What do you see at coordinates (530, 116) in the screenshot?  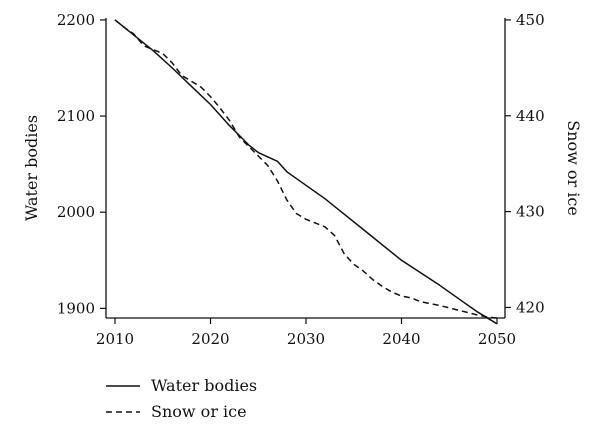 I see `right-y-tick-label: 440` at bounding box center [530, 116].